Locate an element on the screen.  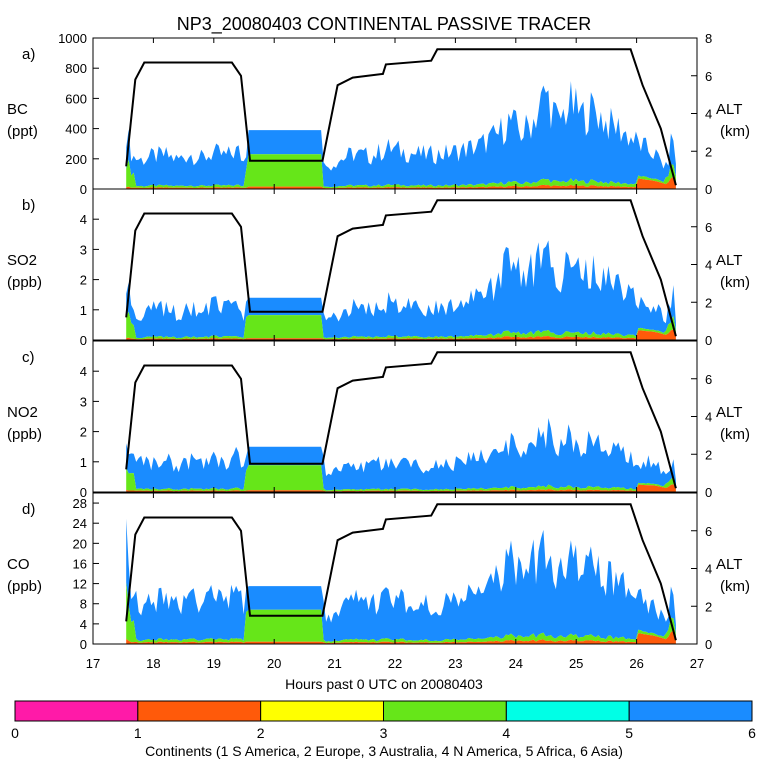
species-label: CO is located at coordinates (18, 564).